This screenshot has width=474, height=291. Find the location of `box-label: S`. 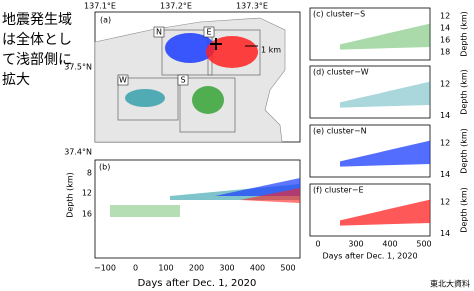

box-label: S is located at coordinates (182, 80).